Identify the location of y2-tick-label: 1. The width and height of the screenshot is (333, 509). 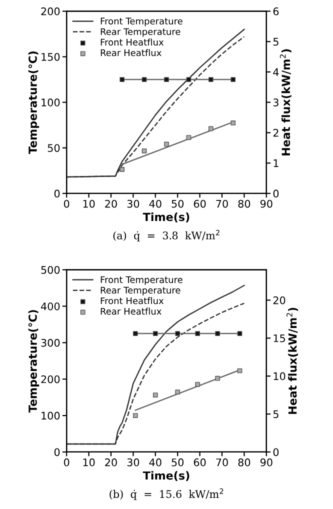
(276, 163).